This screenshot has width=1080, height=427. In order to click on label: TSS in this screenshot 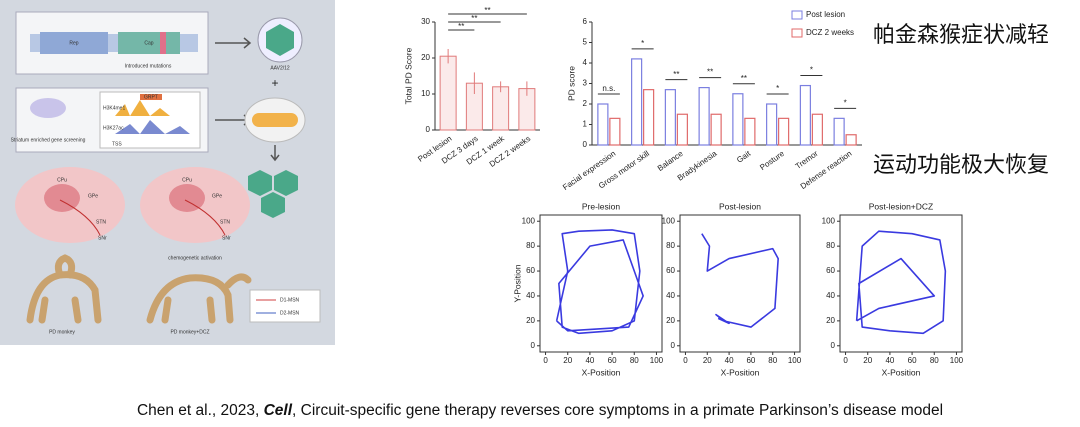, I will do `click(117, 144)`.